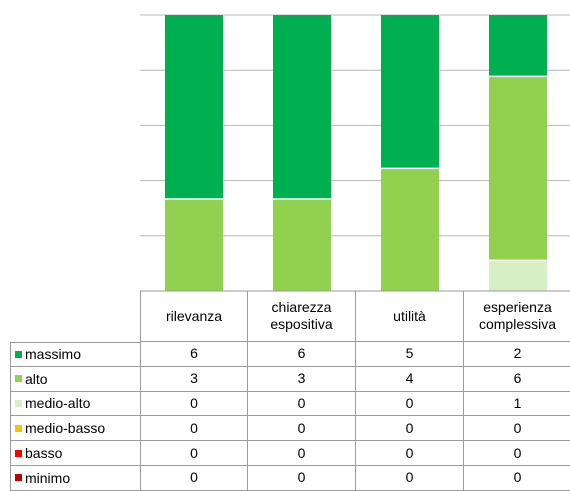 The image size is (570, 491). I want to click on legend-label: basso, so click(44, 453).